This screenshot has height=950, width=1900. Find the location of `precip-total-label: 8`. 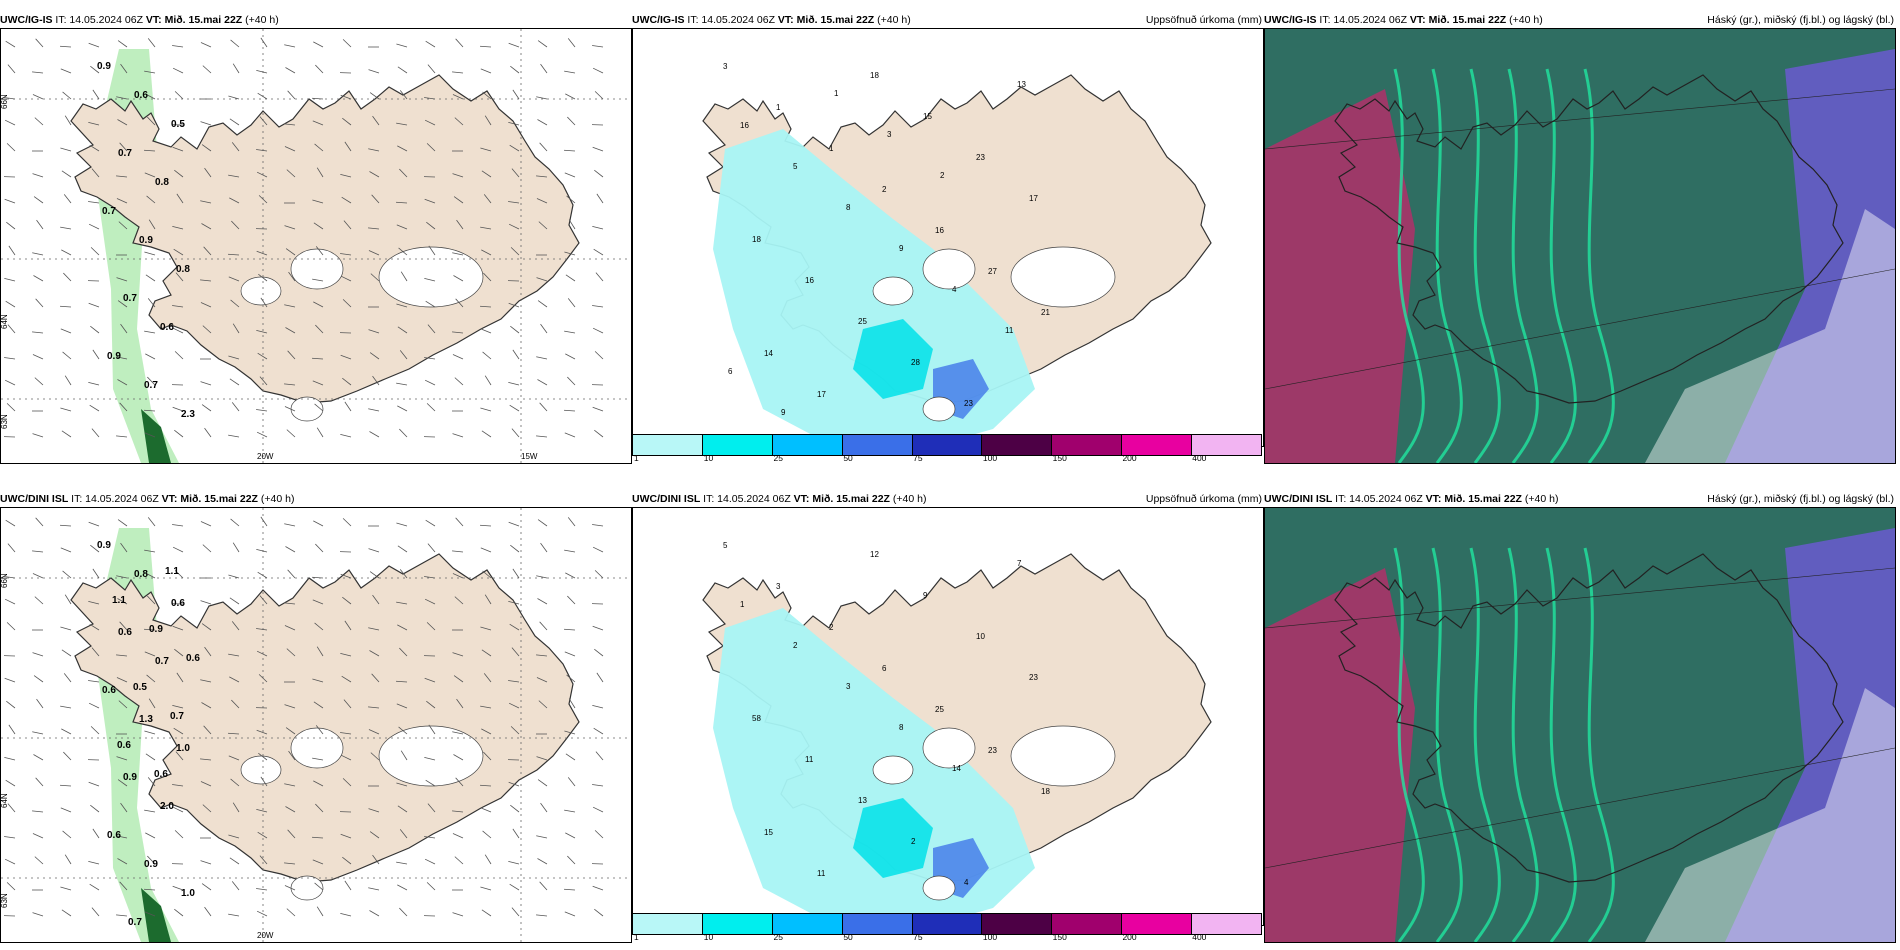

precip-total-label: 8 is located at coordinates (901, 727).